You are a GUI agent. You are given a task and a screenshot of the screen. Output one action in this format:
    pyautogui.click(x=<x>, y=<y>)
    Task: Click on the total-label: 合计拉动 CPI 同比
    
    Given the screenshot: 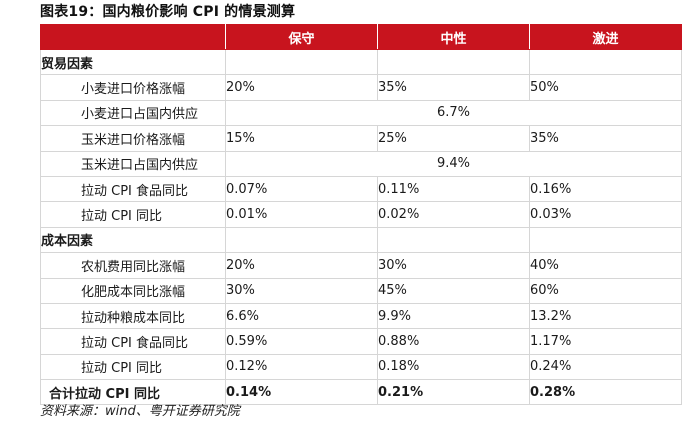 What is the action you would take?
    pyautogui.click(x=133, y=392)
    